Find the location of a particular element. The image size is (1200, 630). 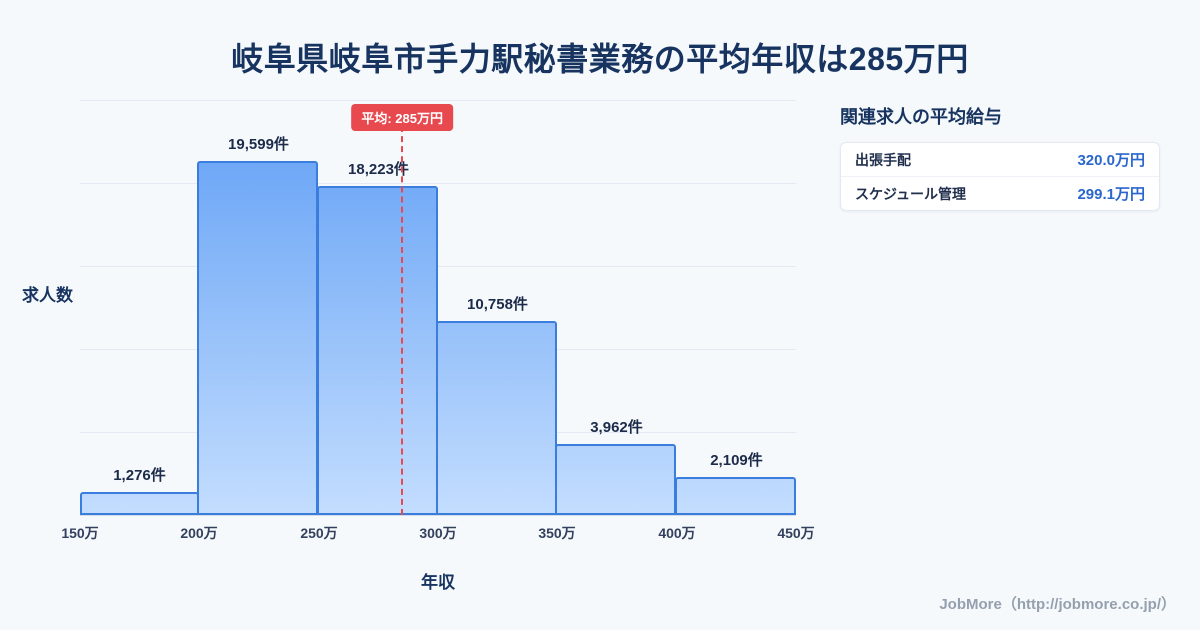

x-axis-label: 年収 is located at coordinates (438, 582).